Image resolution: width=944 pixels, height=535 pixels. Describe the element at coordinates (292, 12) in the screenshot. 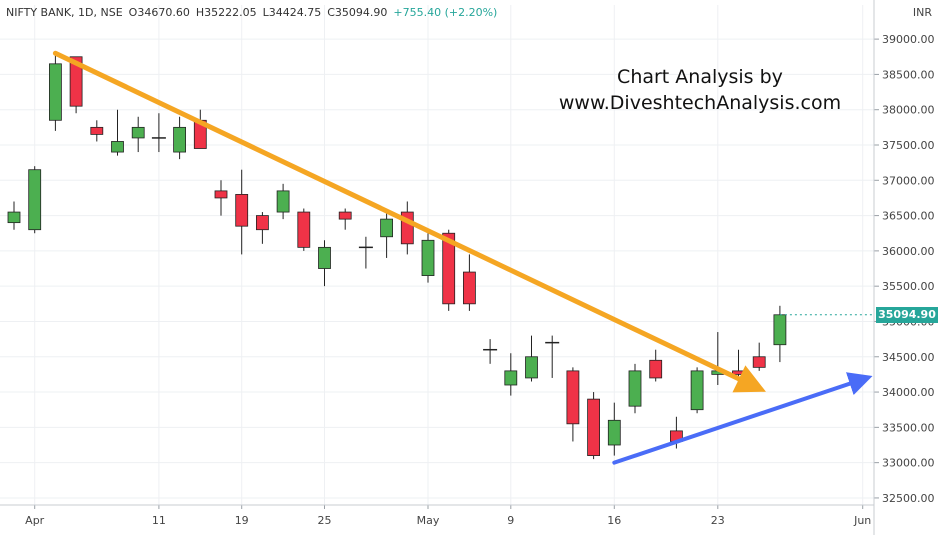

I see `low-value: L34424.75` at that location.